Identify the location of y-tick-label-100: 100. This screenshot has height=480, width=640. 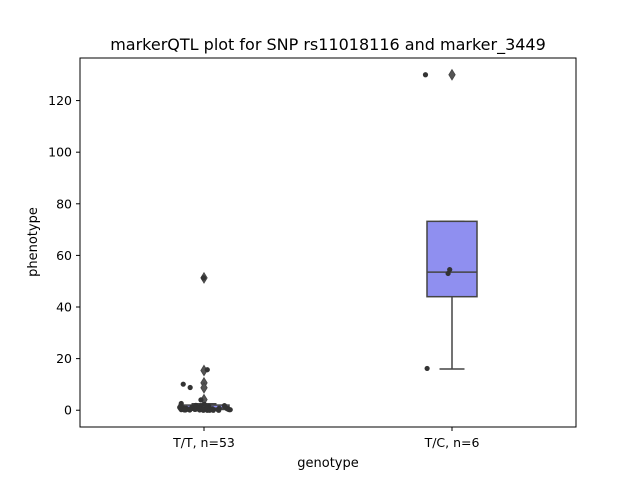
(60, 152).